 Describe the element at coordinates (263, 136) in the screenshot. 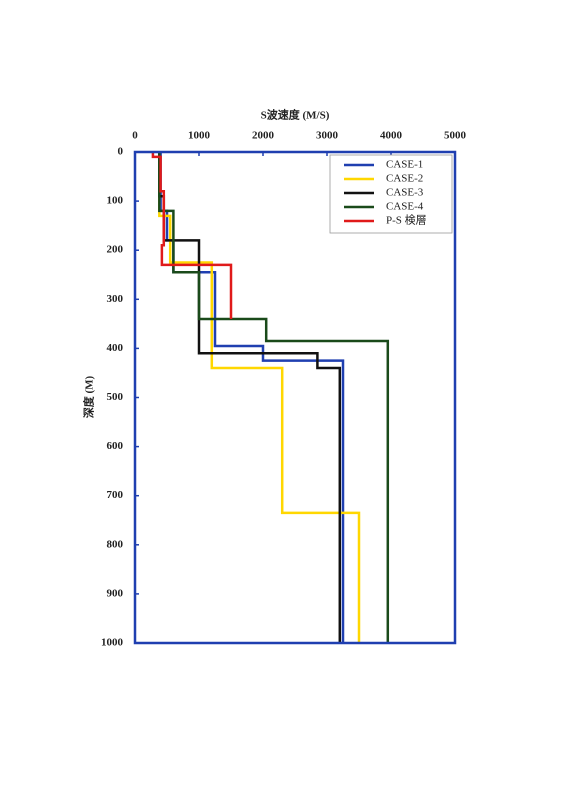

I see `x-tick-label: 2000` at that location.